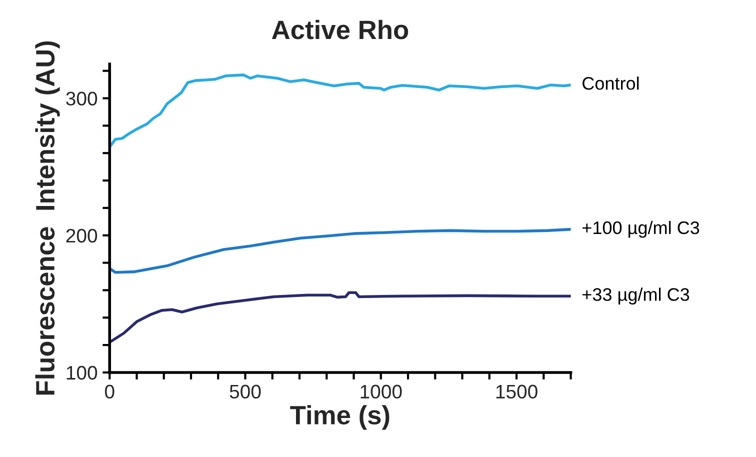 This screenshot has height=457, width=756. I want to click on x-axis-title: Time (s), so click(340, 417).